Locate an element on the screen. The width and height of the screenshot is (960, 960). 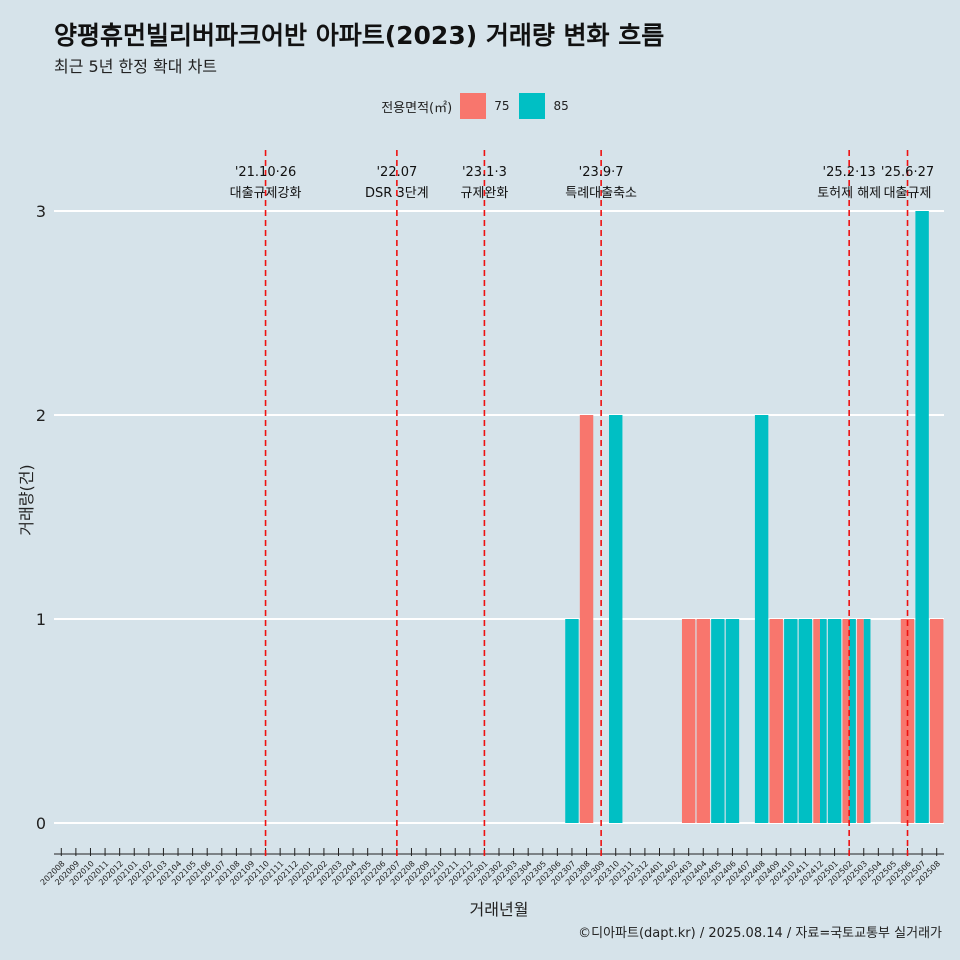
y-tick-label: 2 is located at coordinates (41, 415).